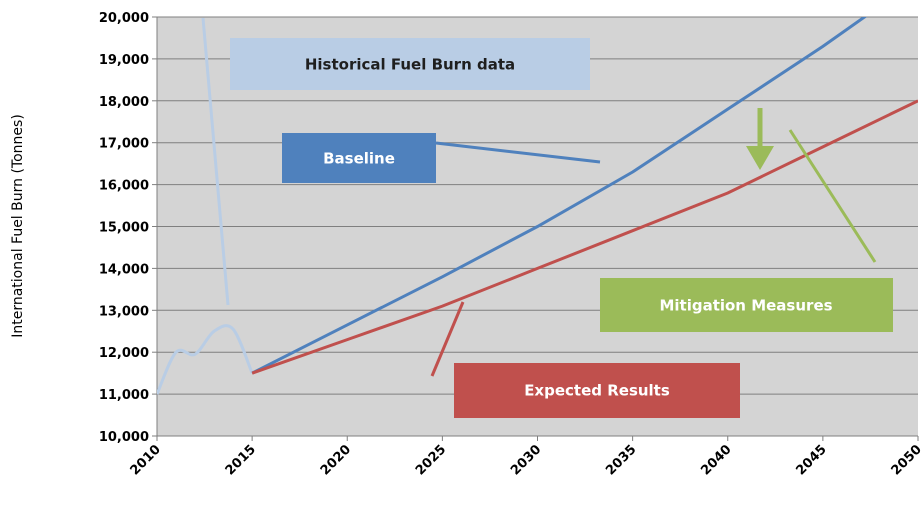 The image size is (923, 505). I want to click on arrow-head, so click(760, 158).